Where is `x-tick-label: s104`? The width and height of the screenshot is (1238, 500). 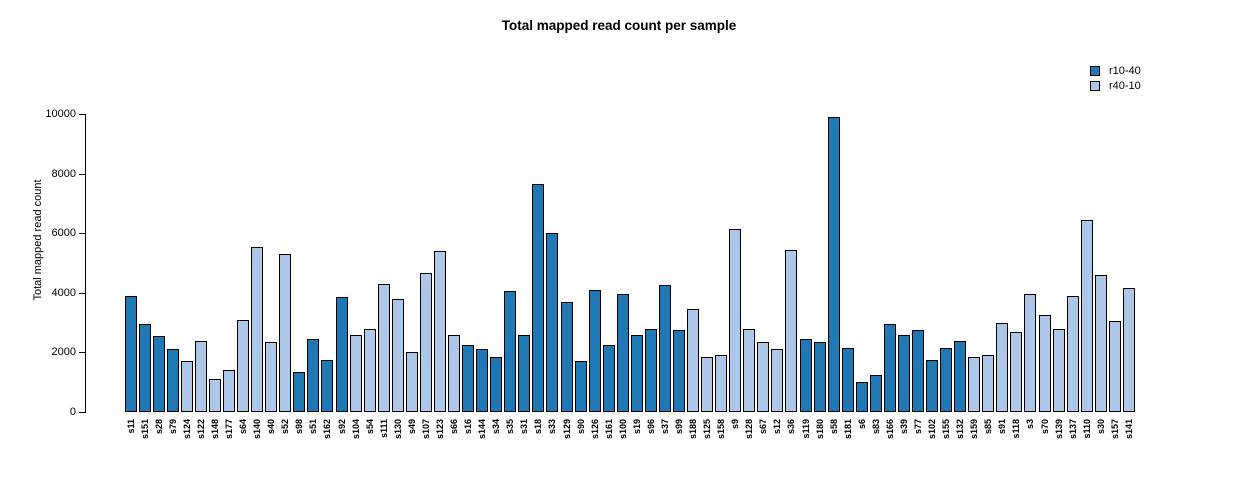 x-tick-label: s104 is located at coordinates (355, 429).